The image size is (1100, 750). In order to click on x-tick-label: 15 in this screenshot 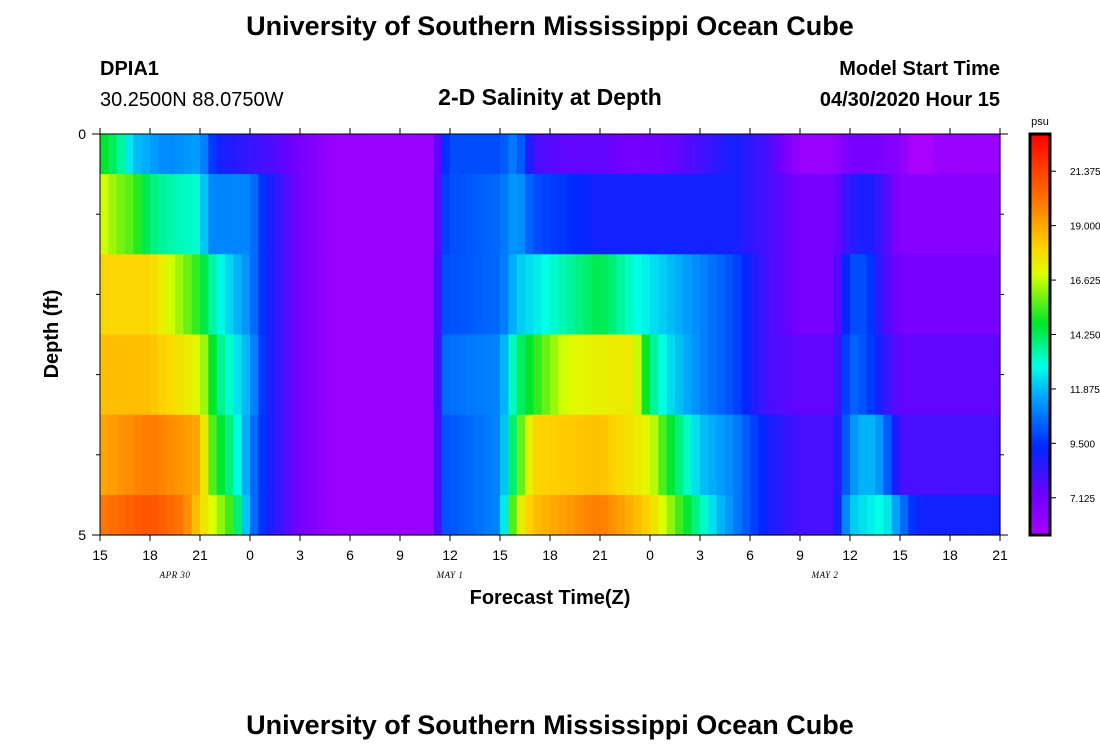, I will do `click(500, 555)`.